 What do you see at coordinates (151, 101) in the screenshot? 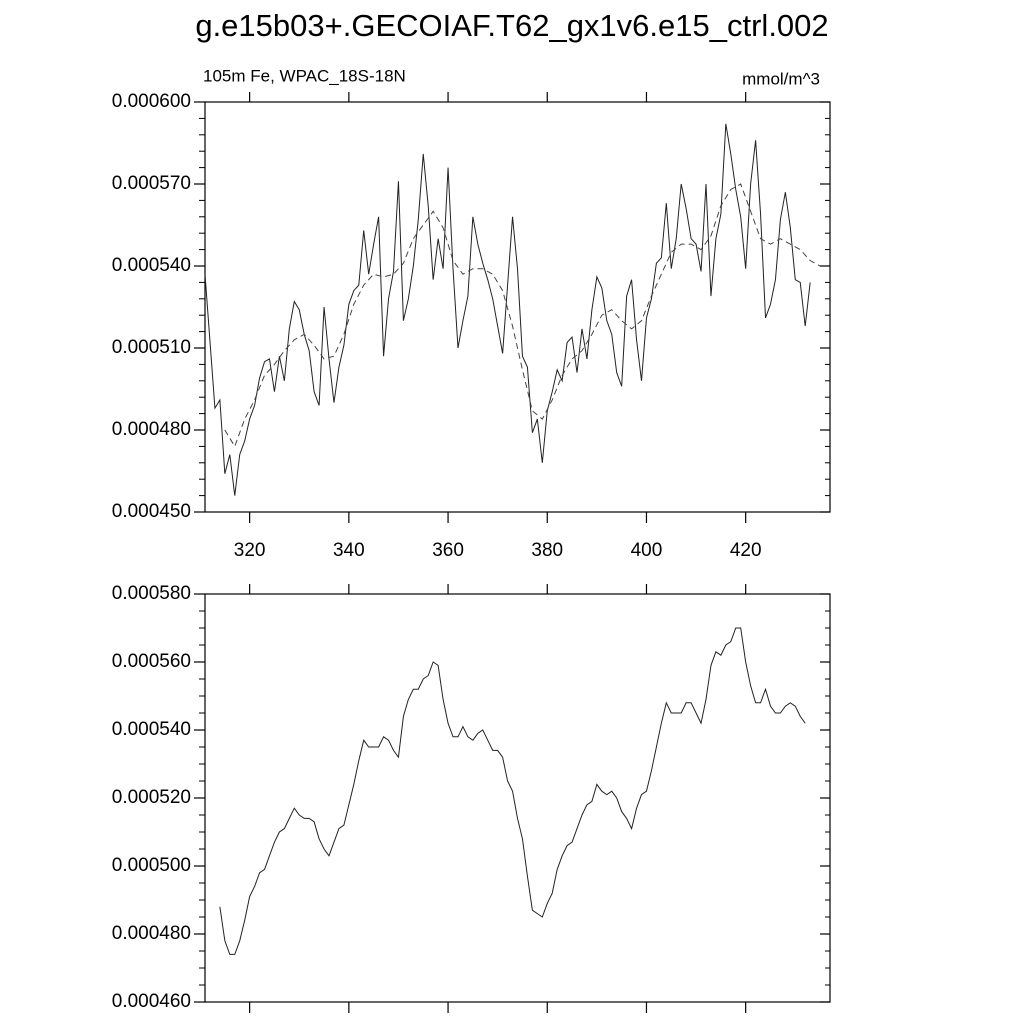
I see `y-tick-label: 0.000600` at bounding box center [151, 101].